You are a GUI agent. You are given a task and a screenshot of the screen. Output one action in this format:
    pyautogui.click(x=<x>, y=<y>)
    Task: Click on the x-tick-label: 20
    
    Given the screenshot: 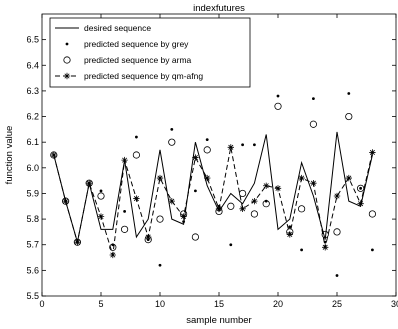 What is the action you would take?
    pyautogui.click(x=278, y=304)
    